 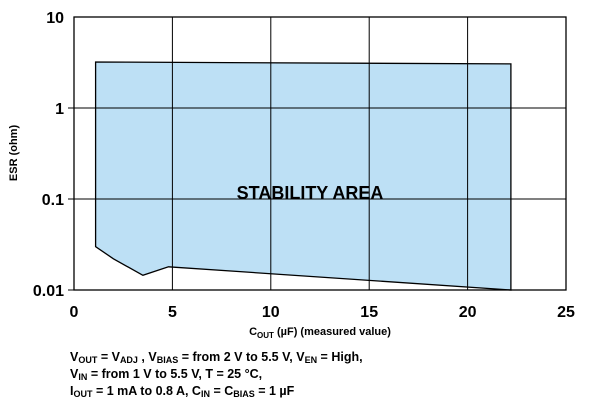 I want to click on condition-text: = 1 µF, so click(x=274, y=391).